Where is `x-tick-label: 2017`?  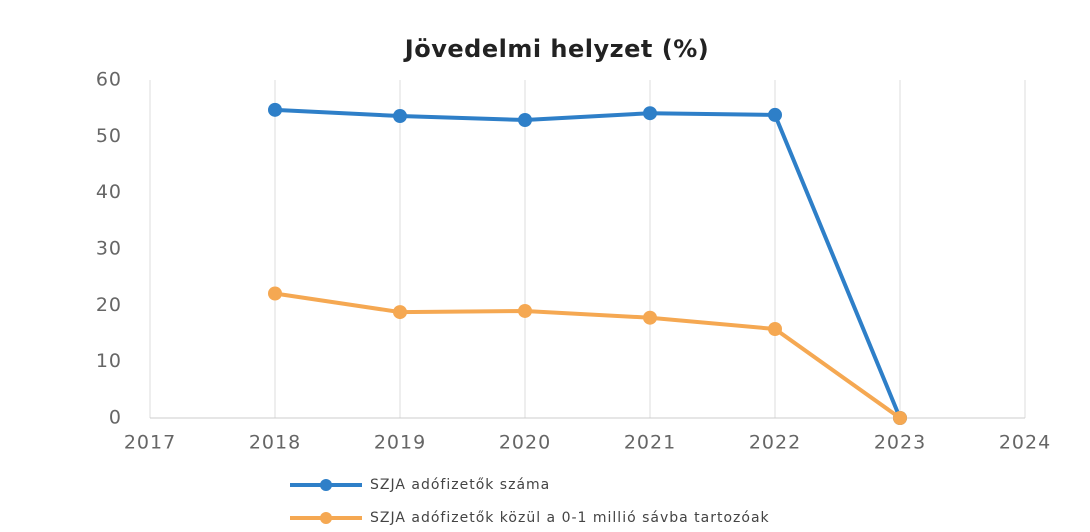
x-tick-label: 2017 is located at coordinates (150, 443).